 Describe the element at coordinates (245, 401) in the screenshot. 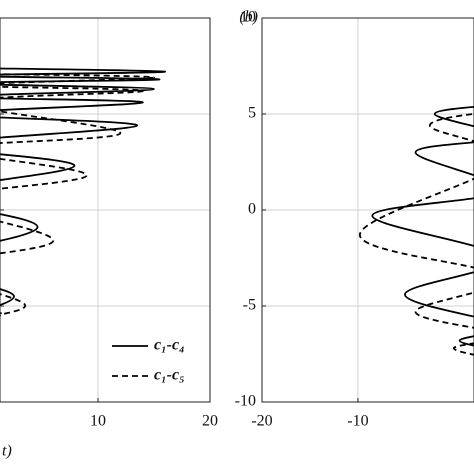

I see `y-tick-label: -10` at that location.